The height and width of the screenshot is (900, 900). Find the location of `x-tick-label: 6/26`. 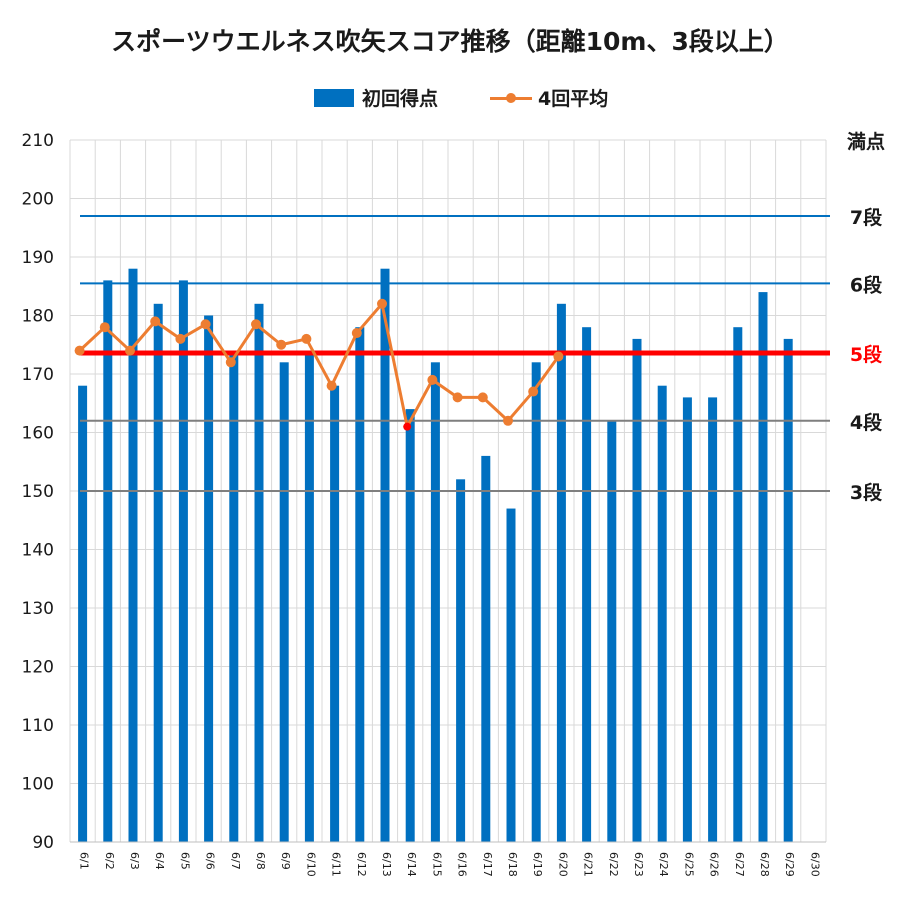

x-tick-label: 6/26 is located at coordinates (714, 864).